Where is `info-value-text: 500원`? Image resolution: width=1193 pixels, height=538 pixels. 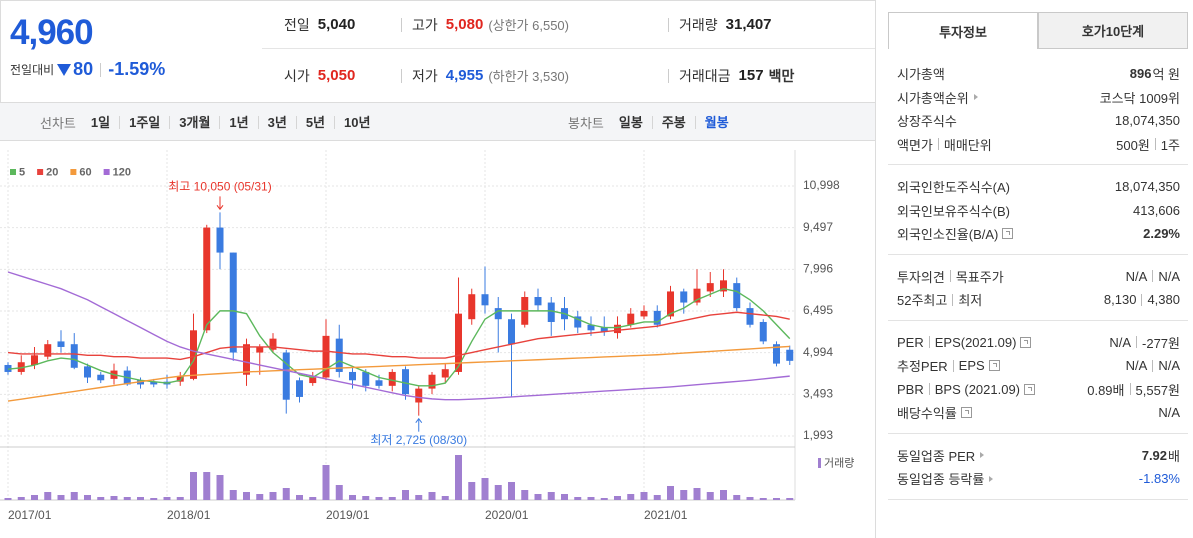 info-value-text: 500원 is located at coordinates (1133, 145).